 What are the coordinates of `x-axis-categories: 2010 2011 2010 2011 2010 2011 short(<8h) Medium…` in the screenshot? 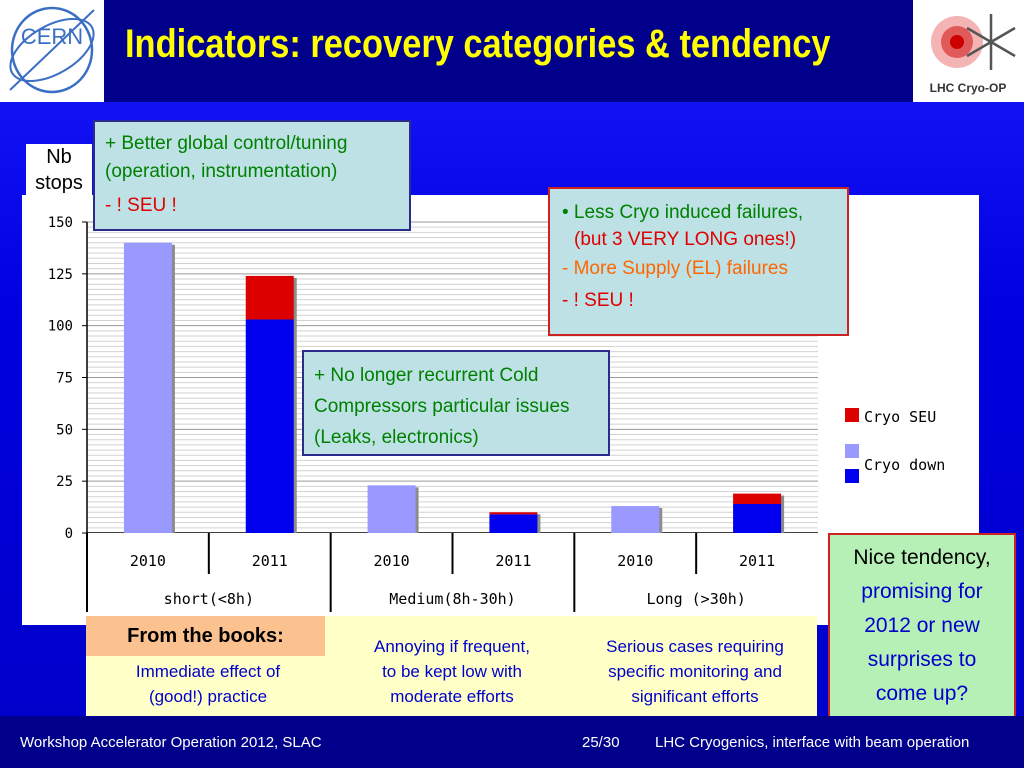 It's located at (452, 573).